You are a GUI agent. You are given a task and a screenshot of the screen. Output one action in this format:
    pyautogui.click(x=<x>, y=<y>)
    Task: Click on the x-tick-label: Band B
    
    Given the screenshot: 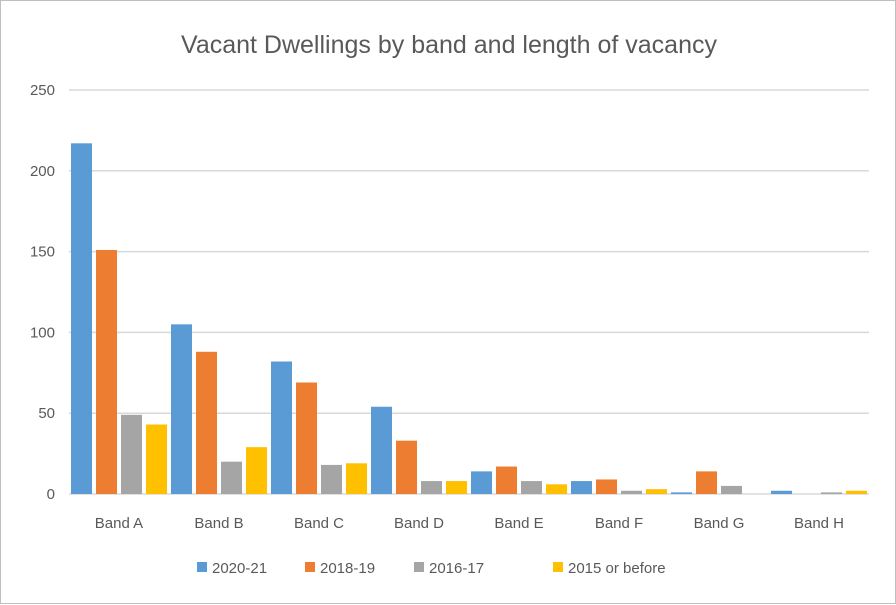 What is the action you would take?
    pyautogui.click(x=218, y=523)
    